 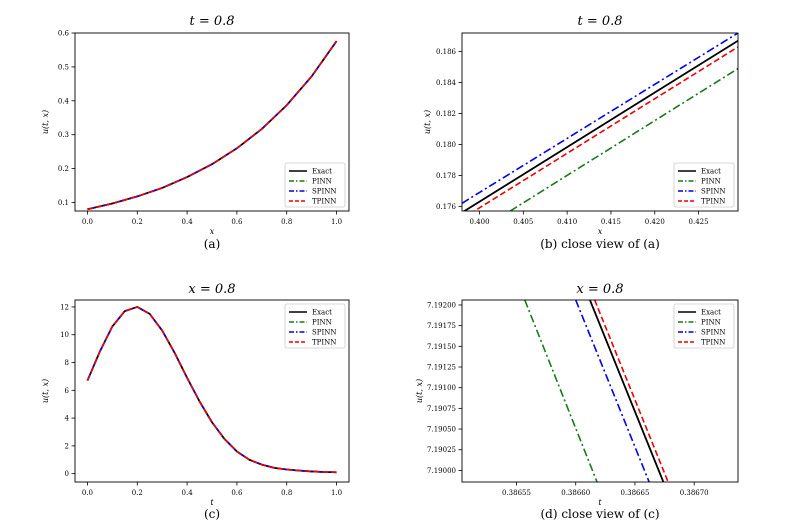 I want to click on y-tick-label: 0.182, so click(x=446, y=114).